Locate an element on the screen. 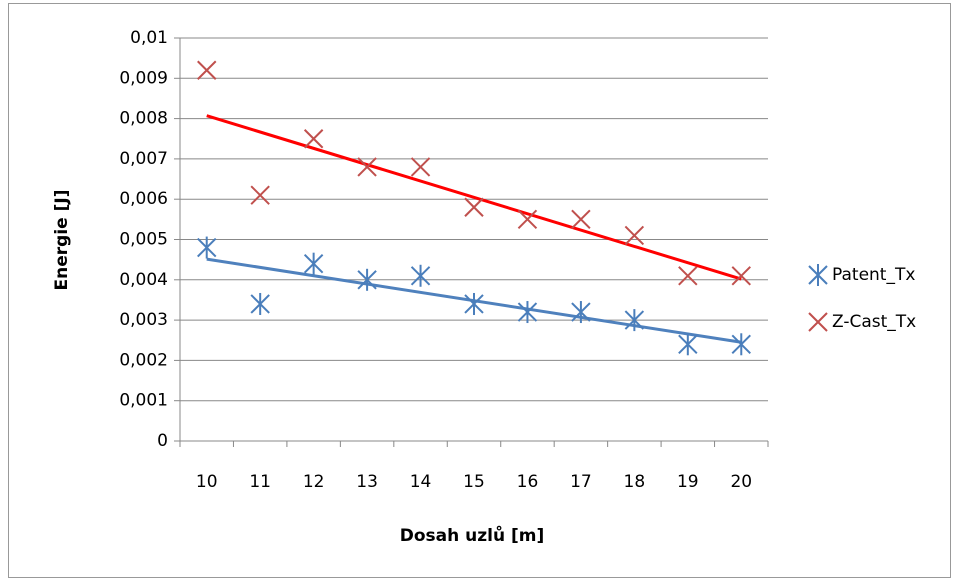  legend-label: Patent_Tx is located at coordinates (873, 275).